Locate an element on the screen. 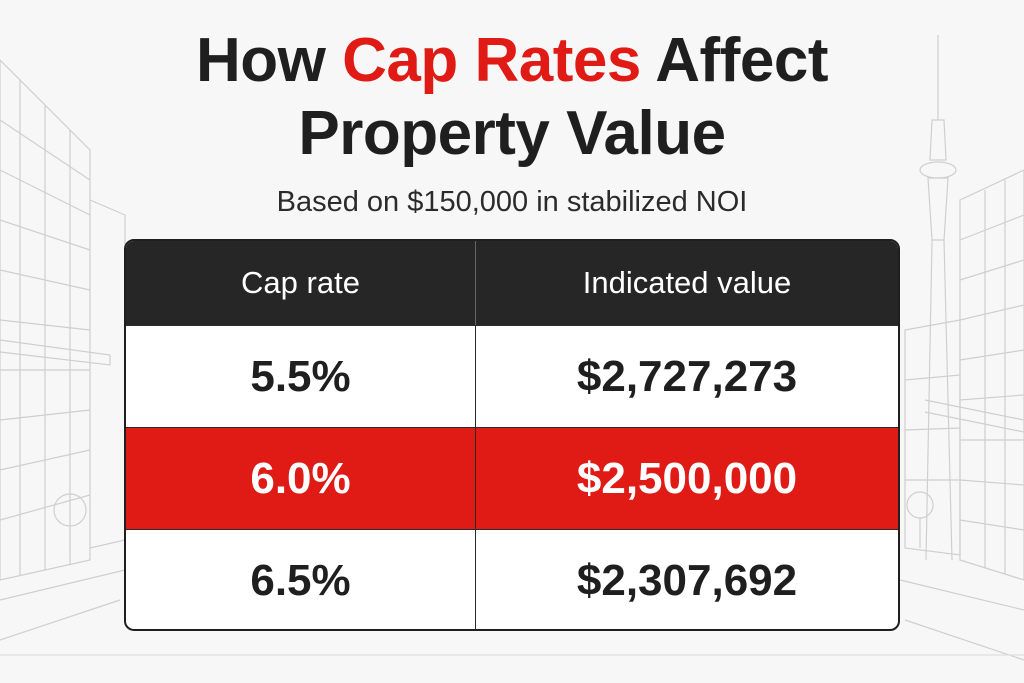  indicated-value: $2,500,000 is located at coordinates (687, 478).